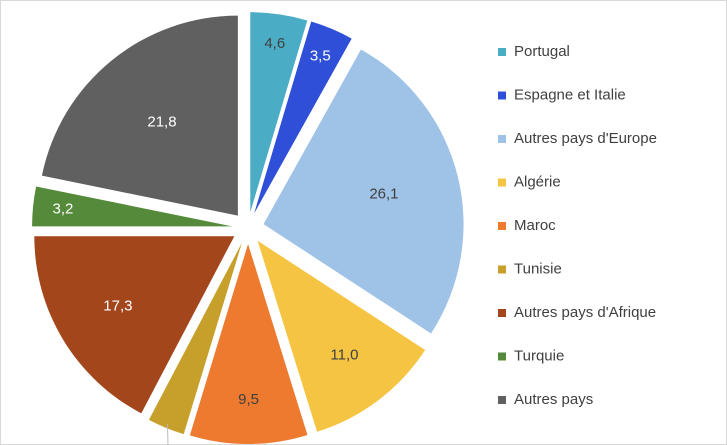 Image resolution: width=727 pixels, height=445 pixels. Describe the element at coordinates (344, 355) in the screenshot. I see `data-label: 11,0` at that location.